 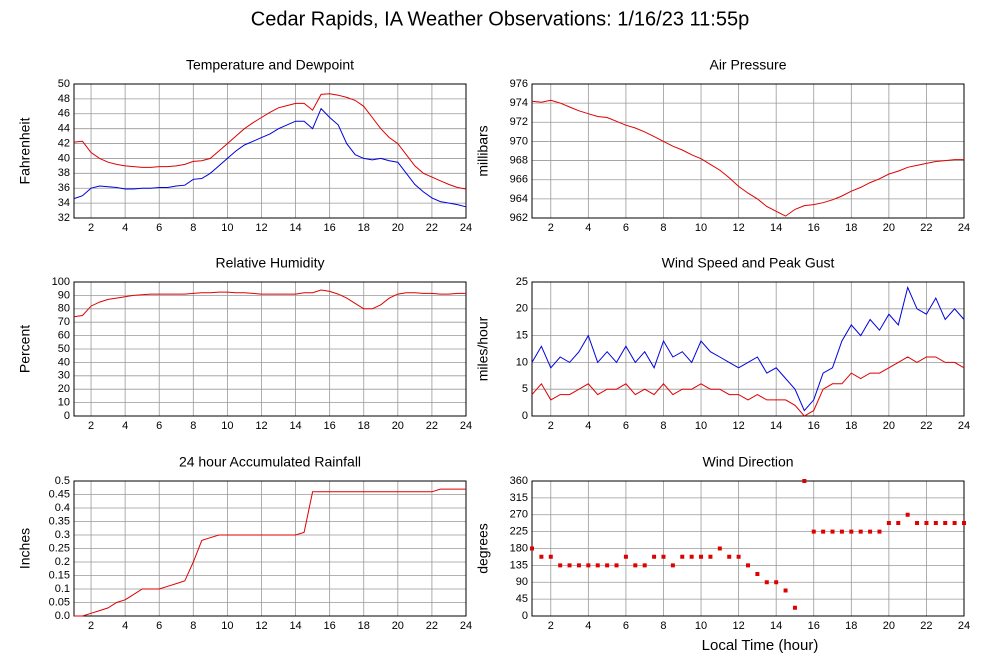 What do you see at coordinates (519, 122) in the screenshot?
I see `y-tick-label: 972` at bounding box center [519, 122].